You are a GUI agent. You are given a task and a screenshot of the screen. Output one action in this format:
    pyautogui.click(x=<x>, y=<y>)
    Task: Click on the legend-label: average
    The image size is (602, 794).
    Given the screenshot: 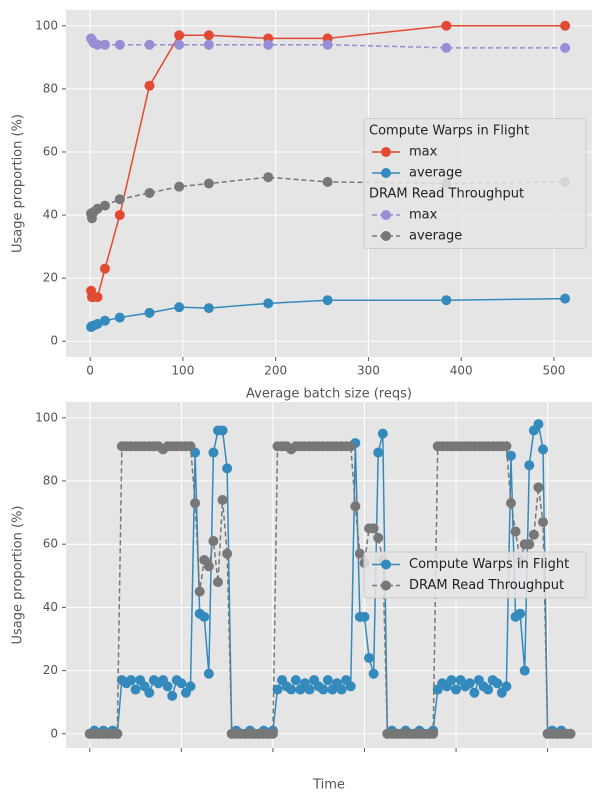 What is the action you would take?
    pyautogui.click(x=435, y=173)
    